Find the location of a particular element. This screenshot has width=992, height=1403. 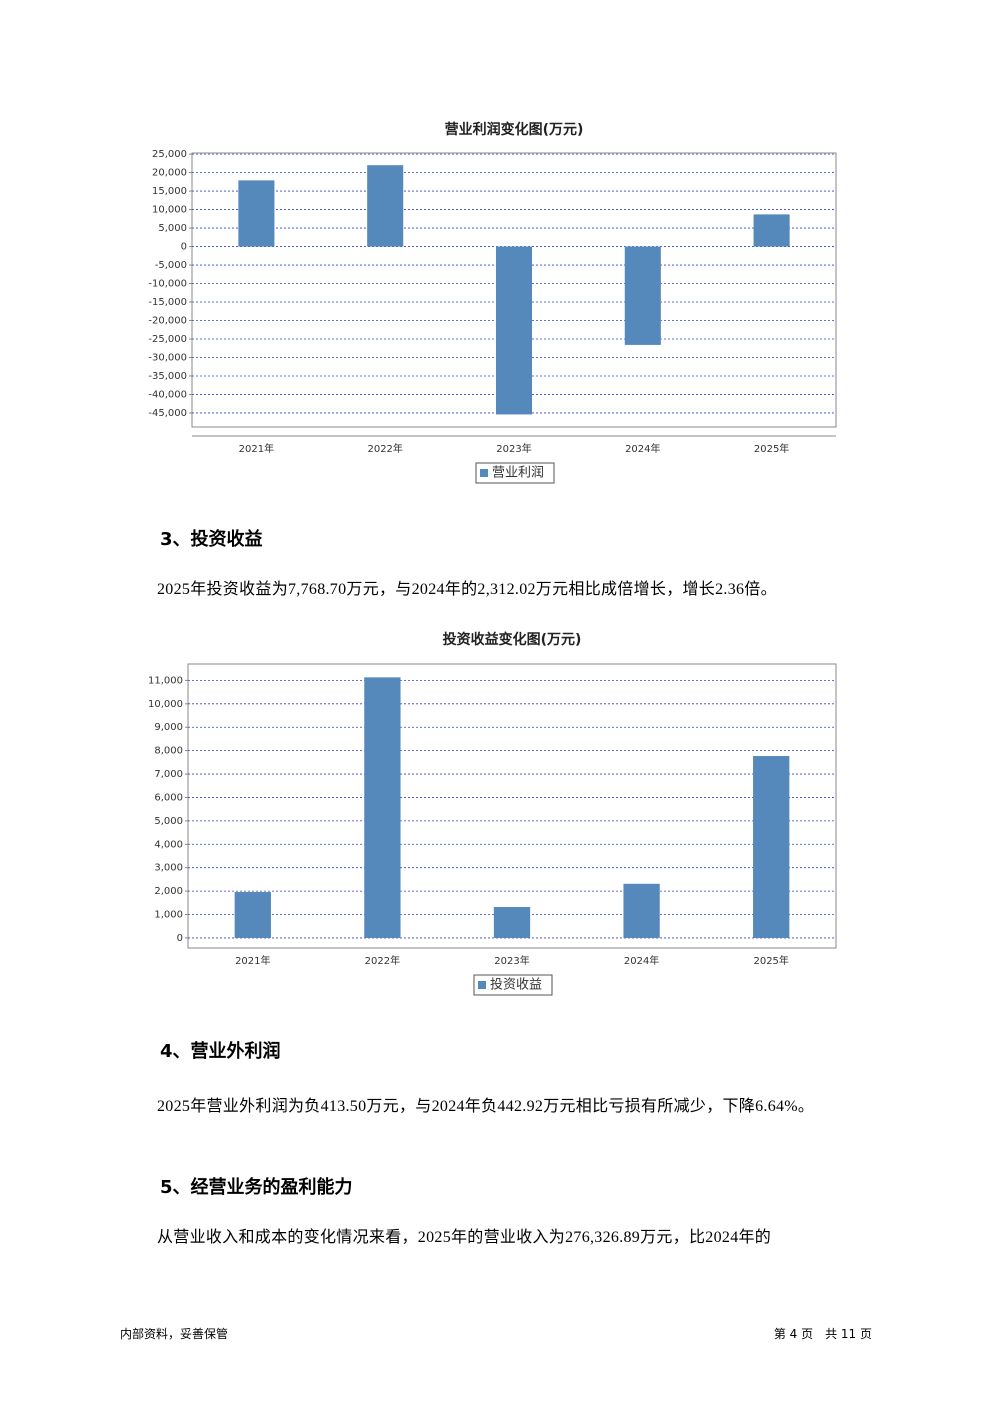

y-tick-label: -30,000 is located at coordinates (167, 357).